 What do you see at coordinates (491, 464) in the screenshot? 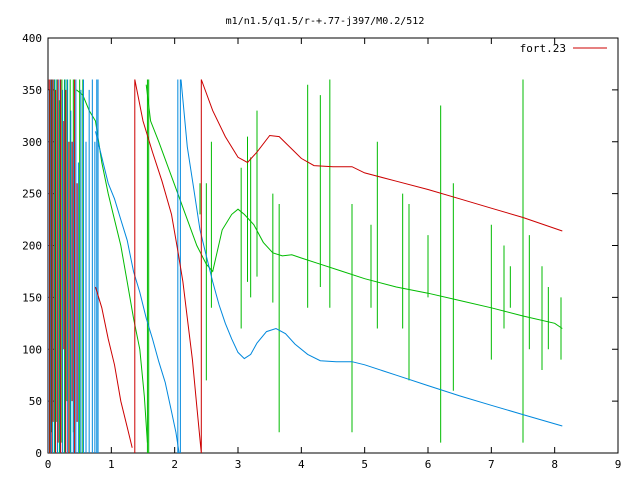
I see `x-tick-label: 7` at bounding box center [491, 464].